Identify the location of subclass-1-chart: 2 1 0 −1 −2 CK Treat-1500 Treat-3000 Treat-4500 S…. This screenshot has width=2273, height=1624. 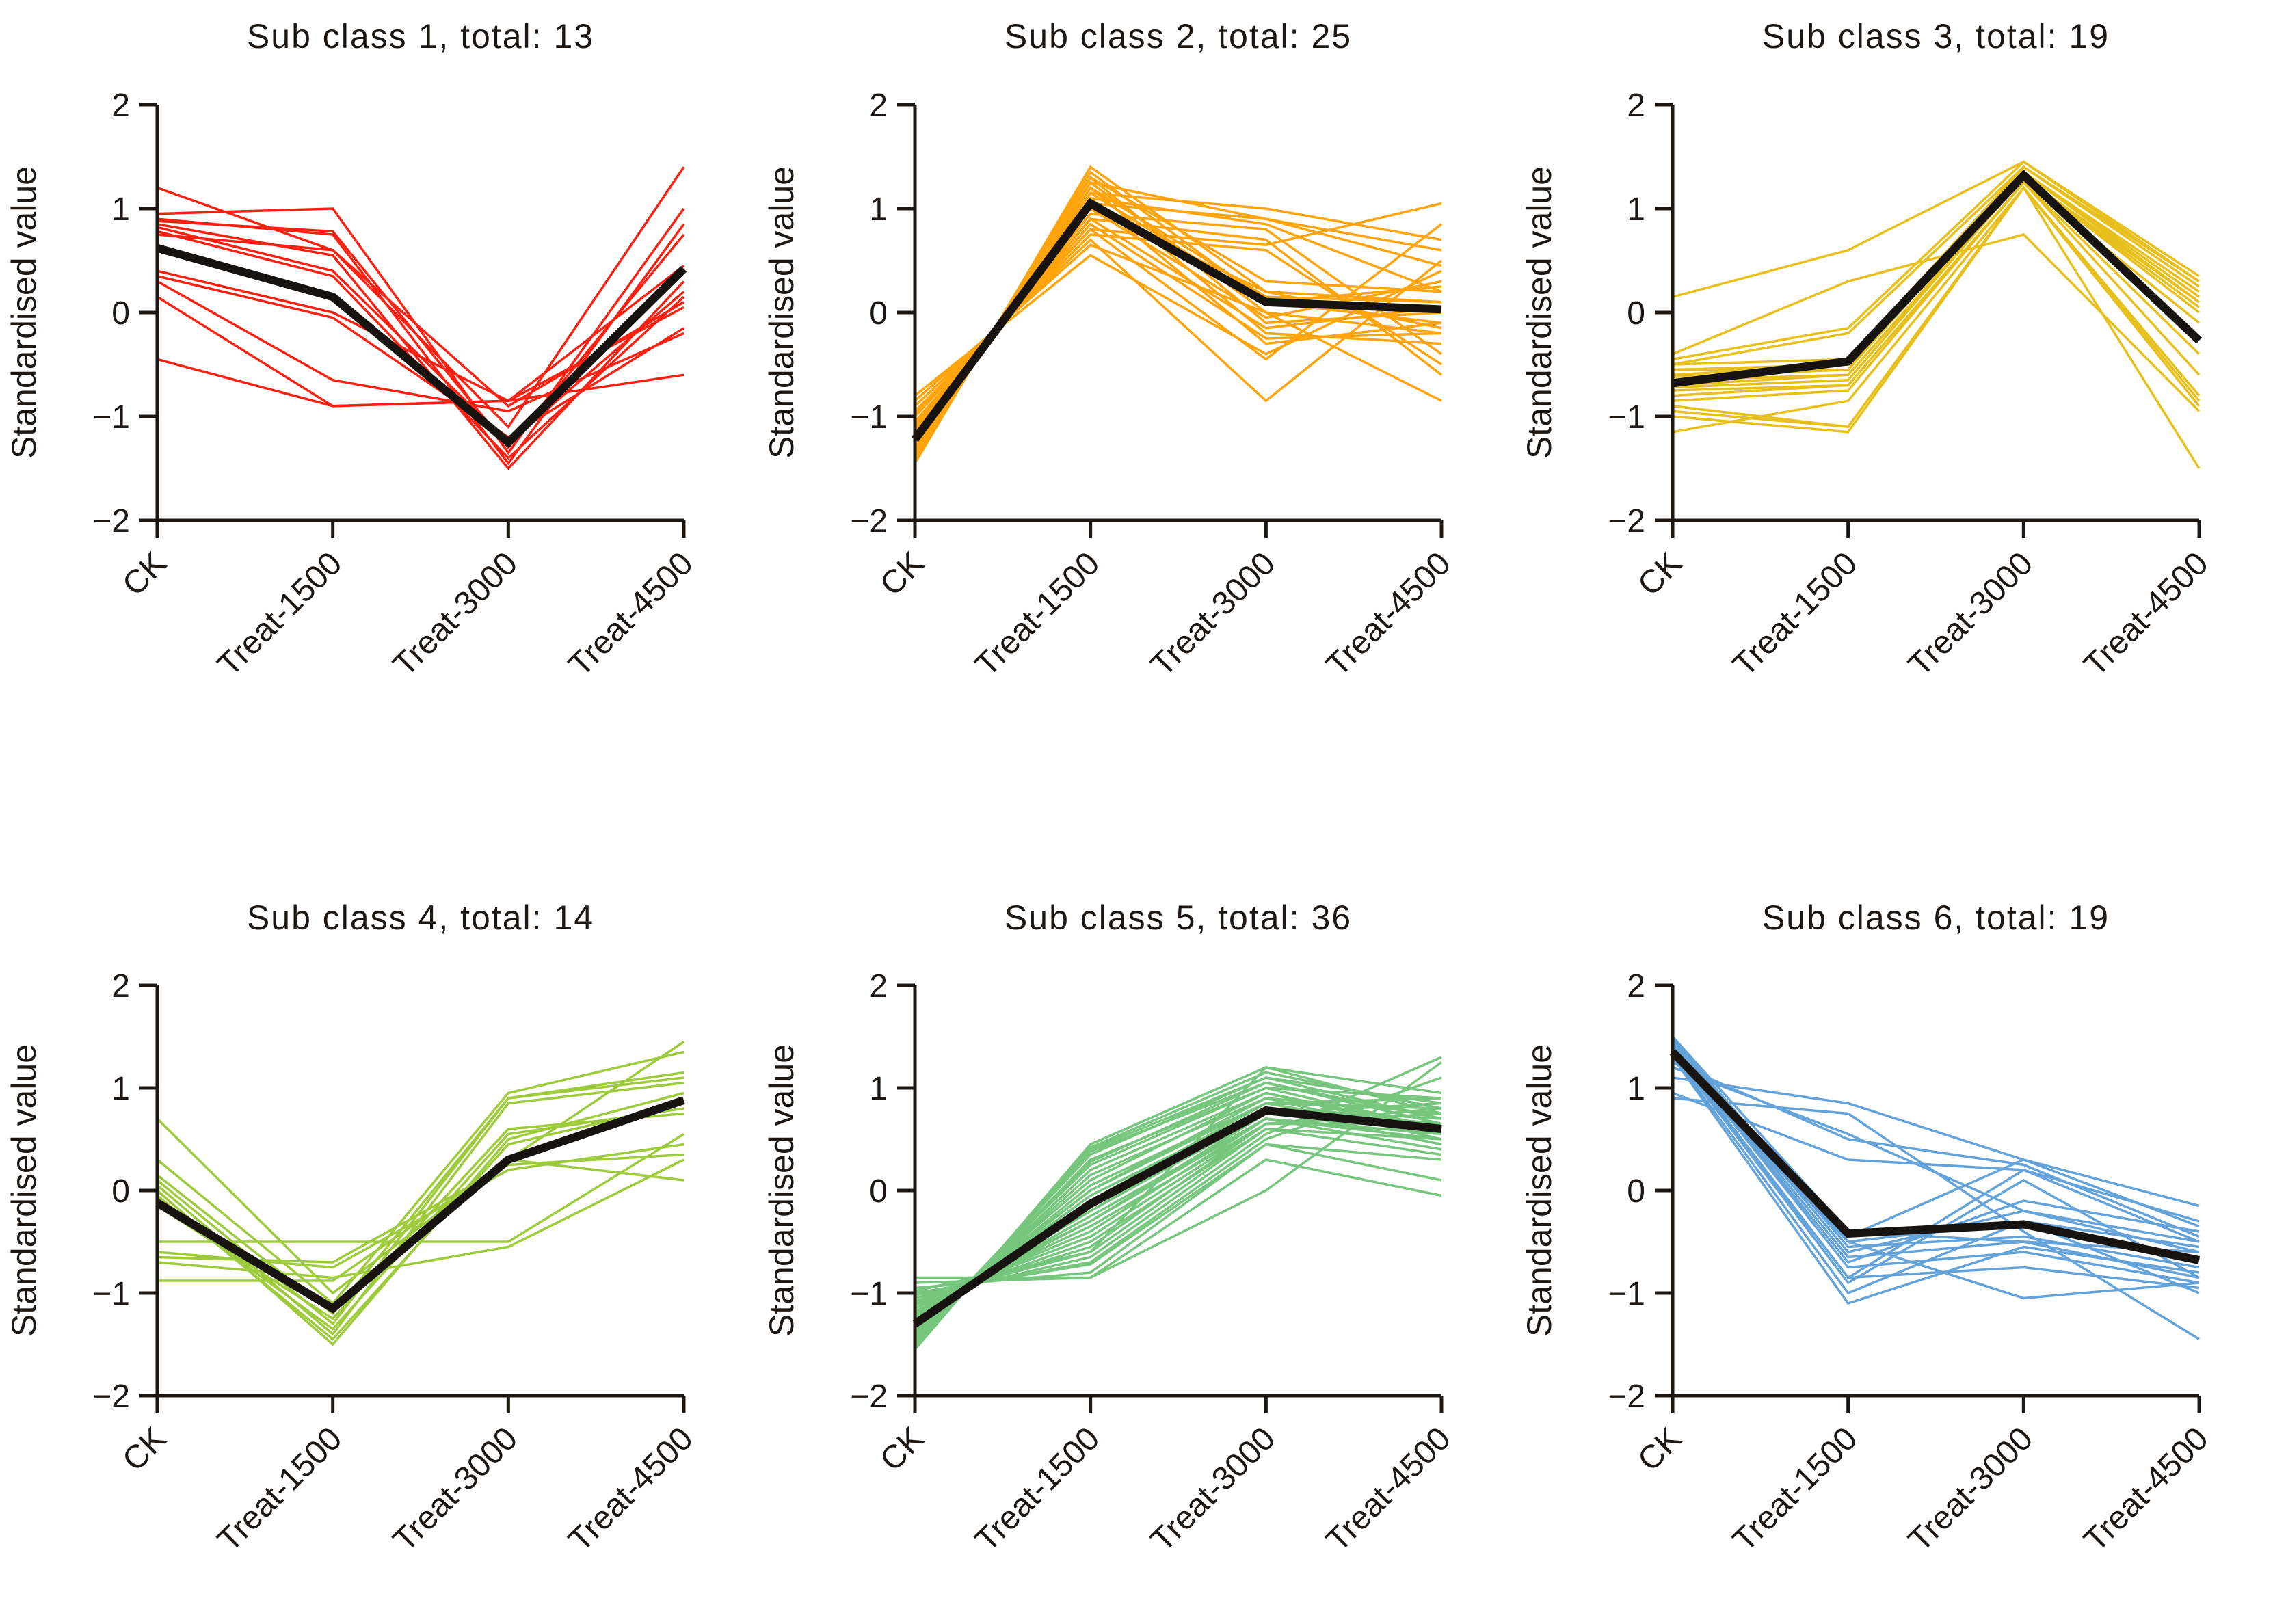
(352, 350).